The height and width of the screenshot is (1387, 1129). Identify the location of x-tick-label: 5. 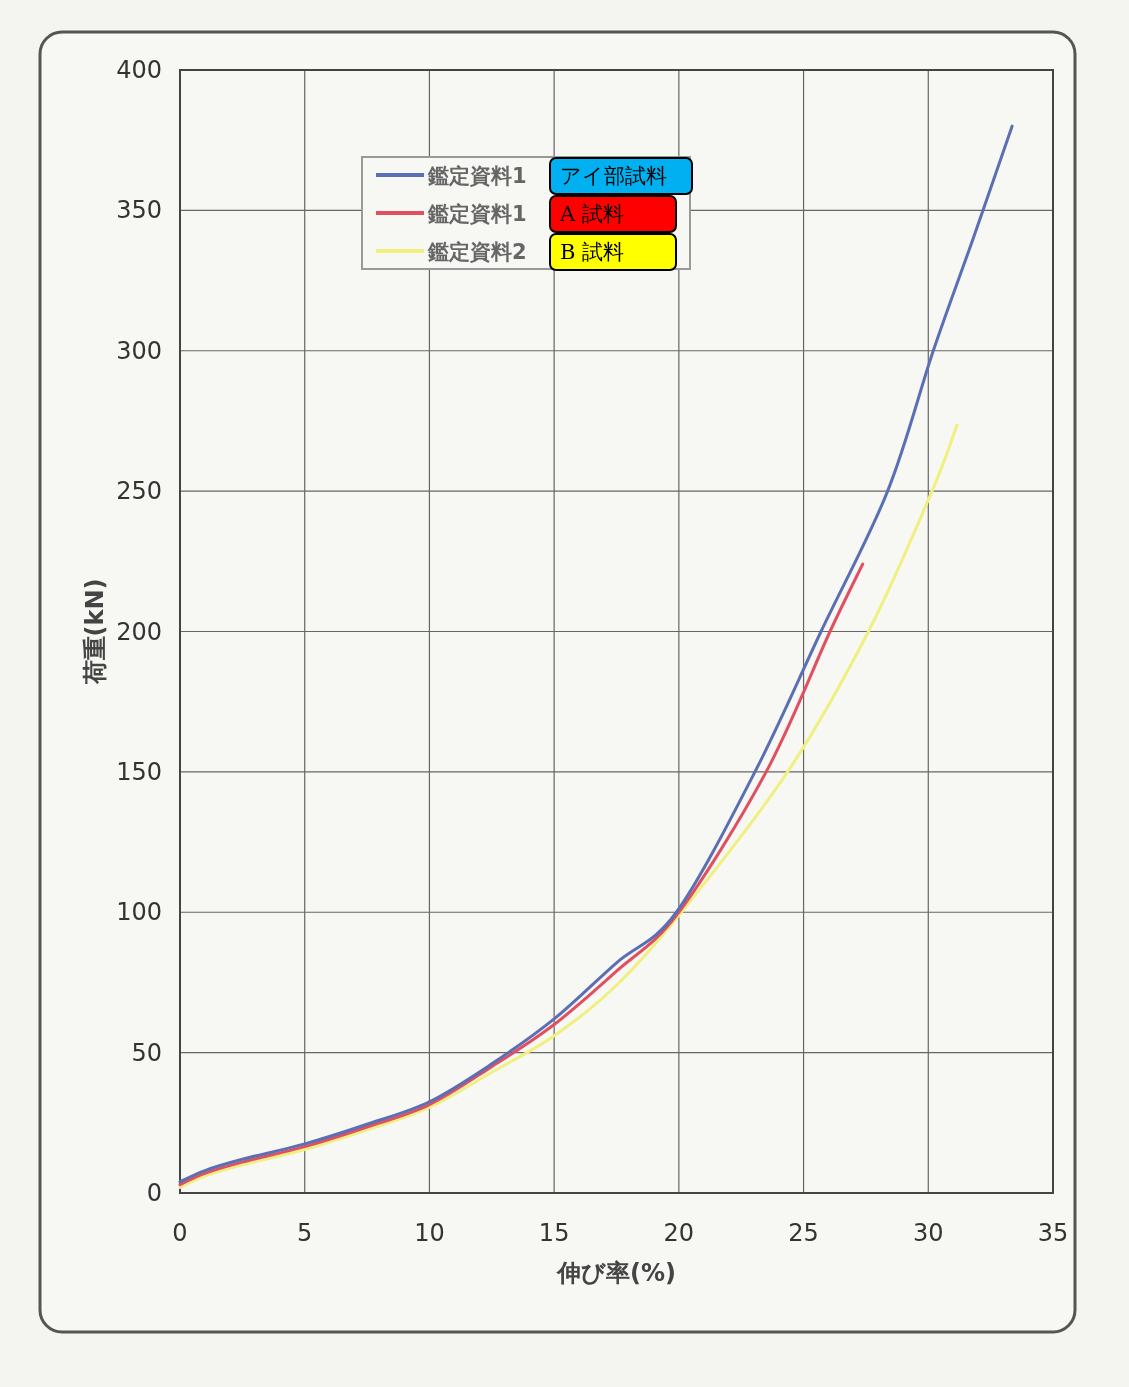
(305, 1233).